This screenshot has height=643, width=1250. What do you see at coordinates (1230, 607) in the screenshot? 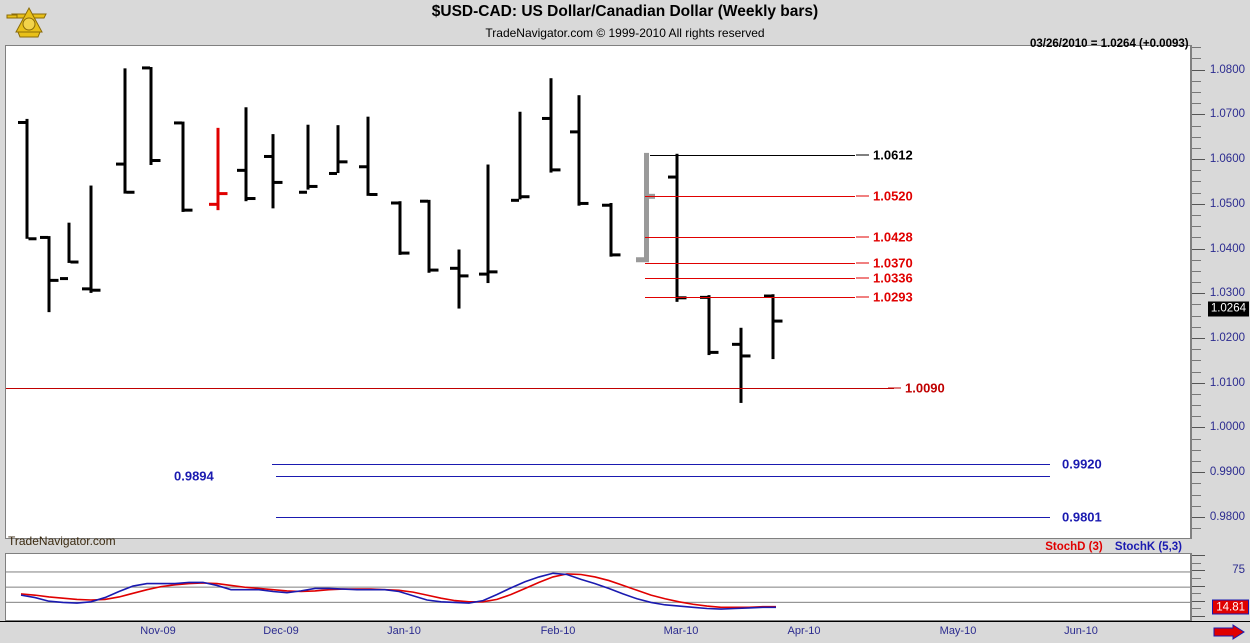
I see `stochastic-value-tag: 14.81` at bounding box center [1230, 607].